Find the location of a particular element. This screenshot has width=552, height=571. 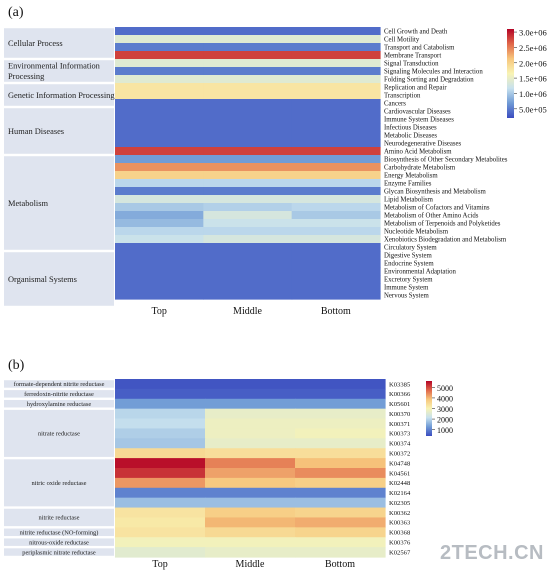

row-label: Excretory System is located at coordinates (408, 279).